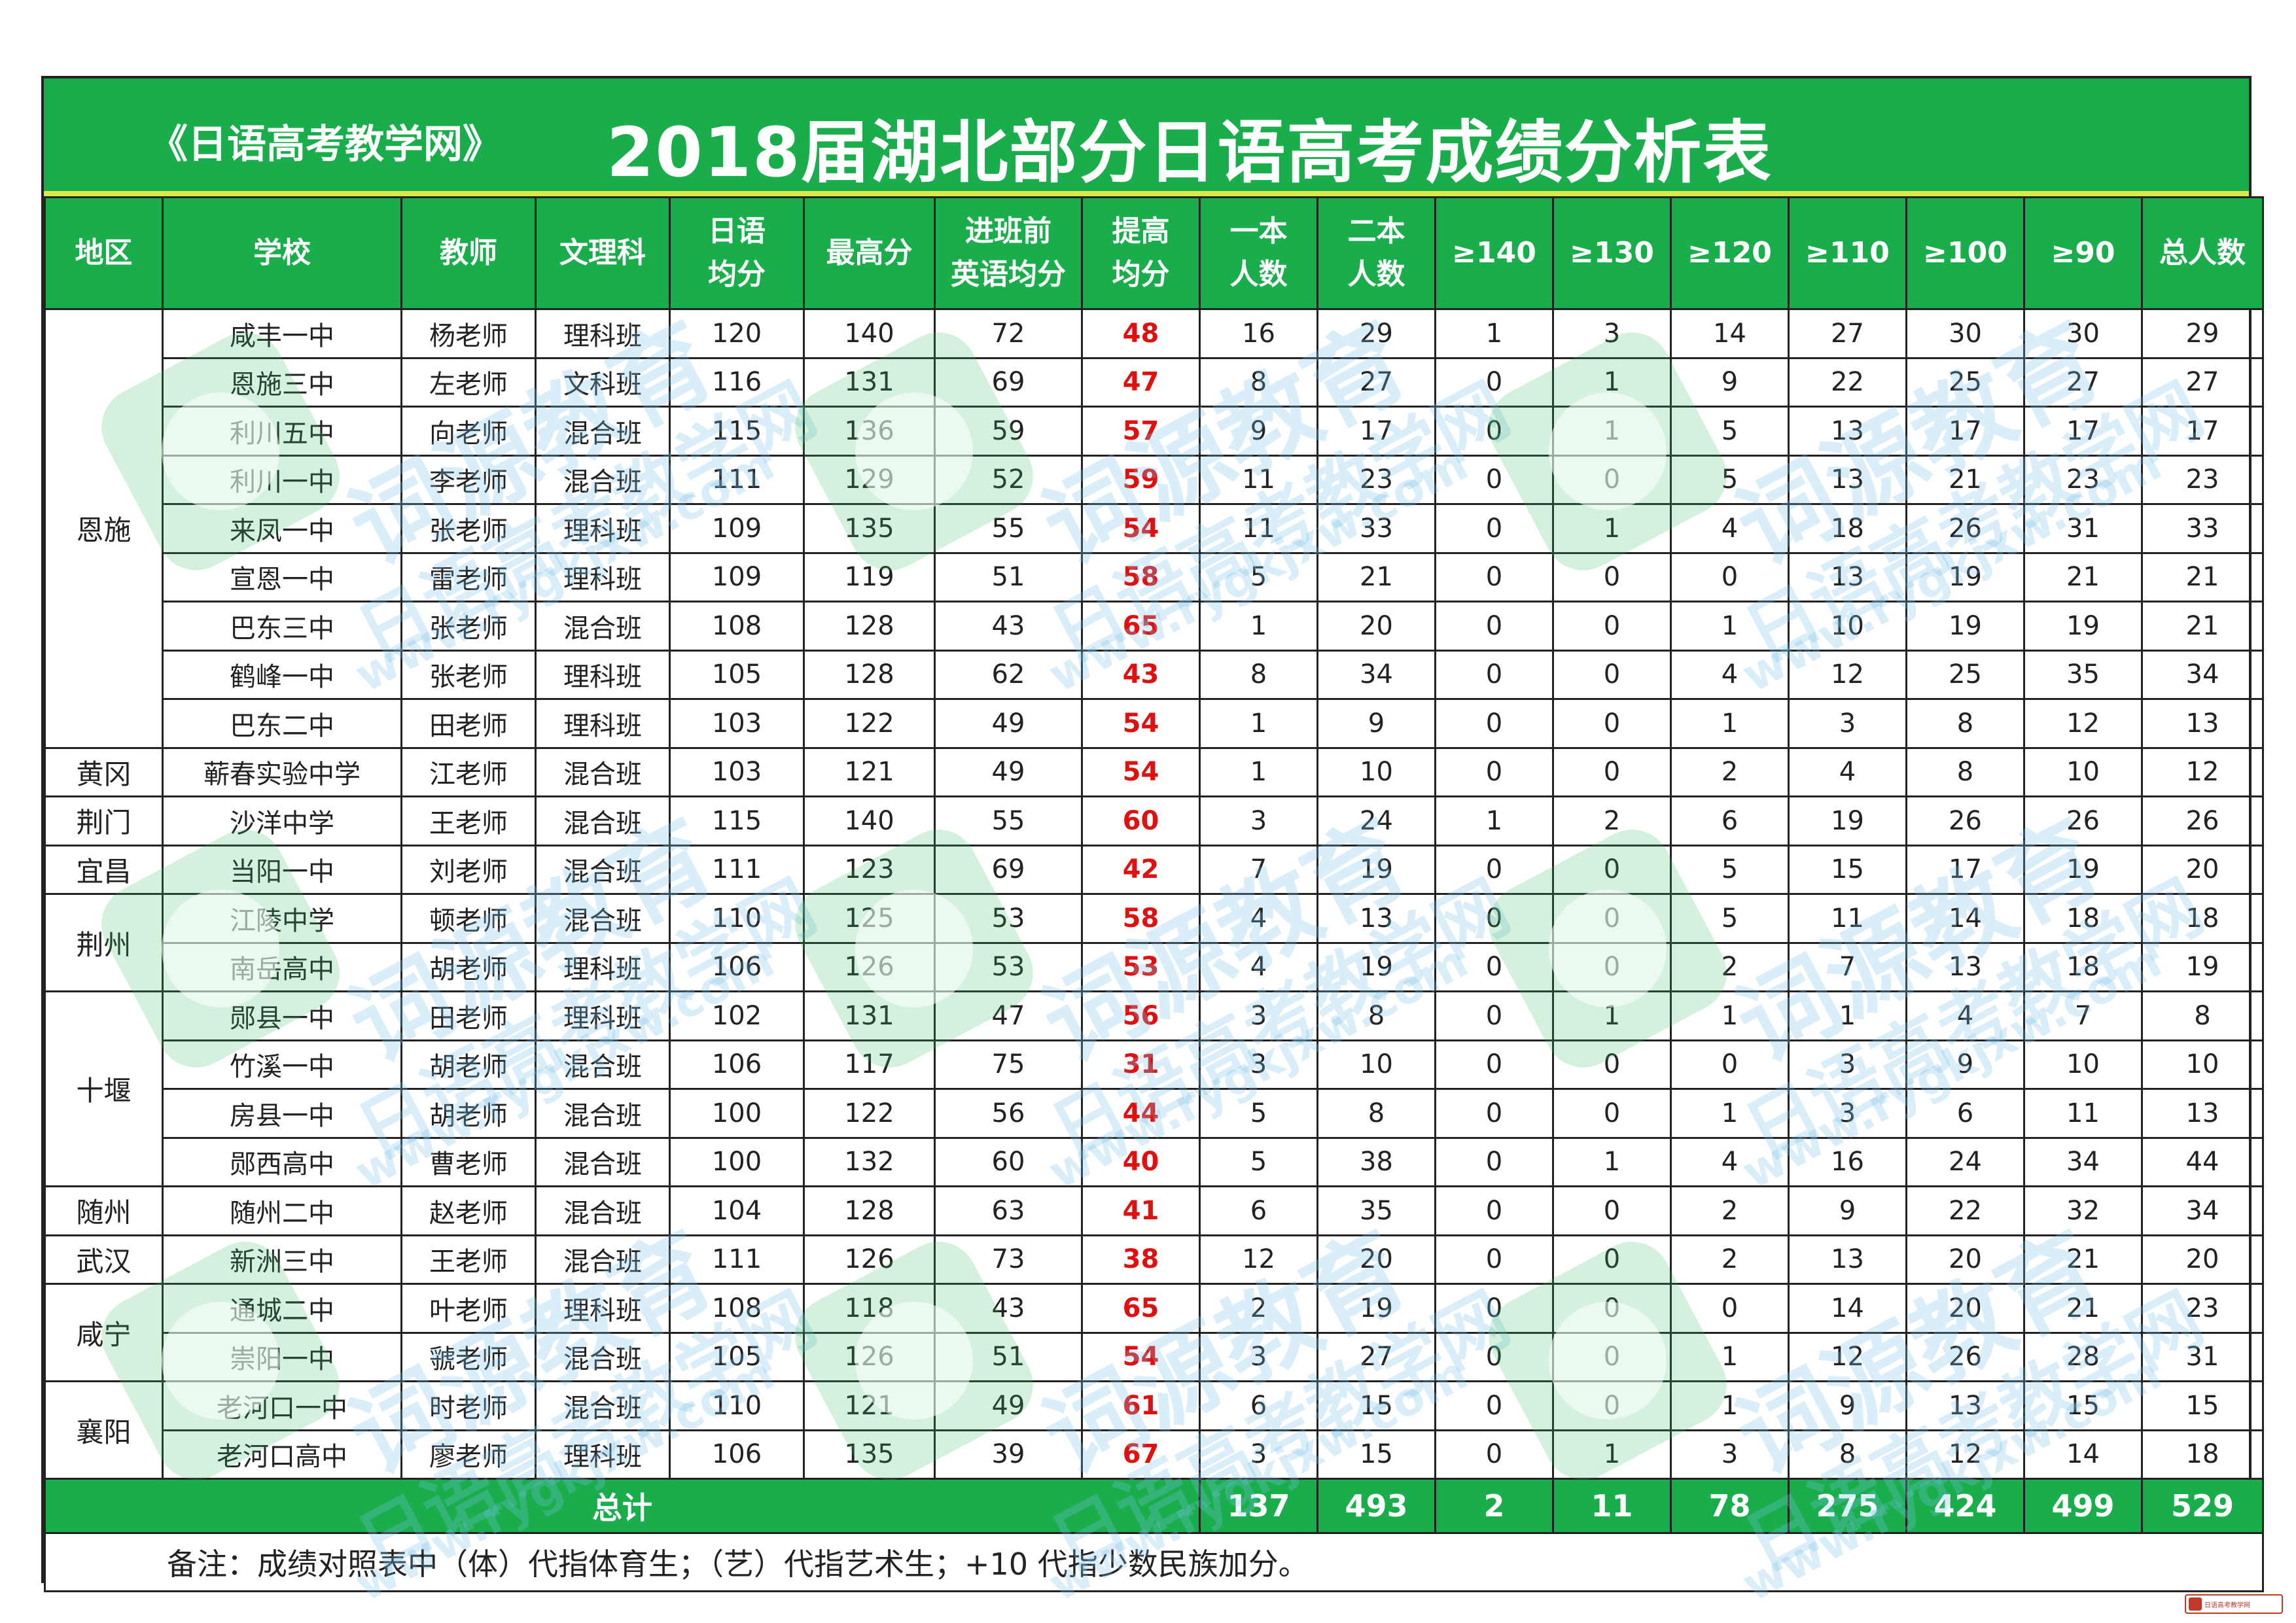 Image resolution: width=2296 pixels, height=1623 pixels. I want to click on school-cell: 竹溪一中, so click(282, 1064).